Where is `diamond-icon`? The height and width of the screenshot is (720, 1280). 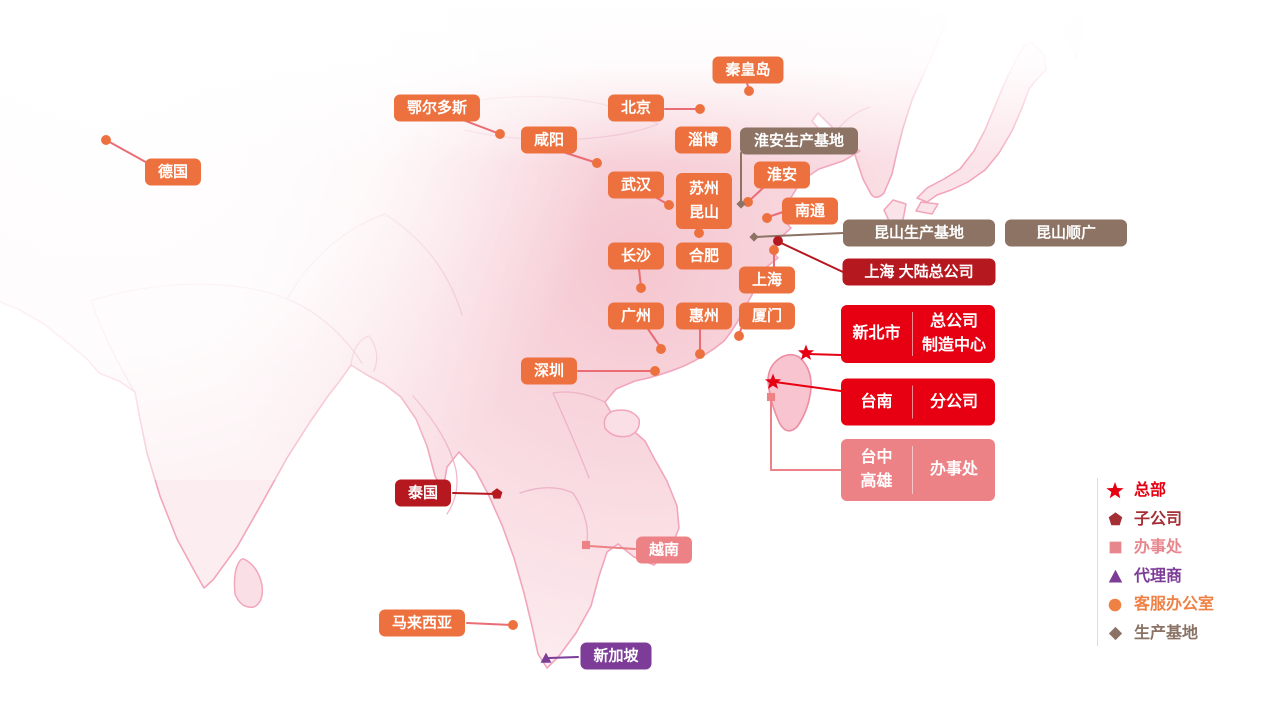 diamond-icon is located at coordinates (1115, 633).